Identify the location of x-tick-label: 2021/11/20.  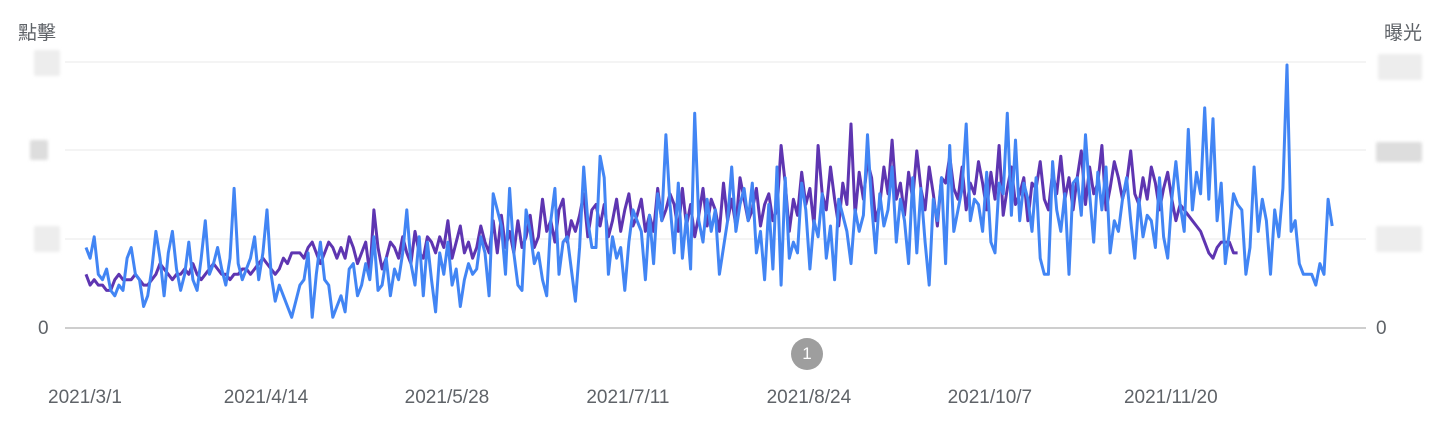
(1170, 397).